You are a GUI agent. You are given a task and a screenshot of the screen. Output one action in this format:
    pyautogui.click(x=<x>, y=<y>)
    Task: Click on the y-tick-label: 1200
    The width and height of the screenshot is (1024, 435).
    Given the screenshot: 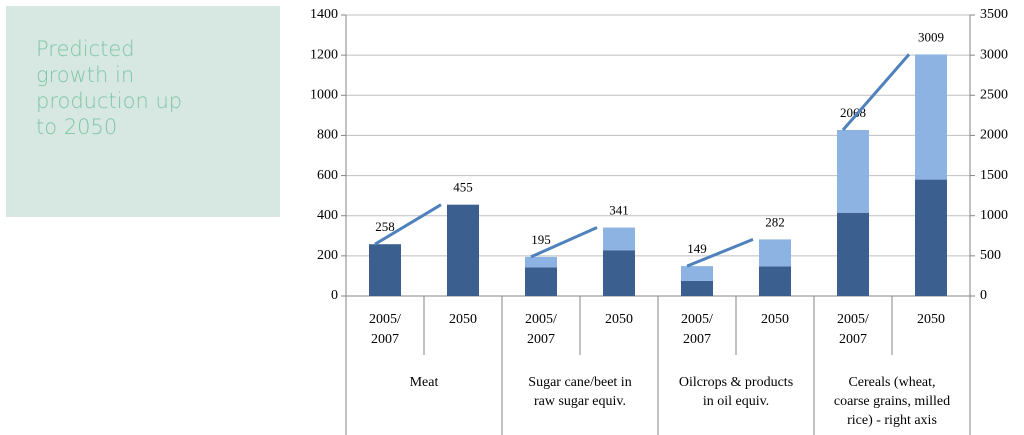 What is the action you would take?
    pyautogui.click(x=324, y=54)
    